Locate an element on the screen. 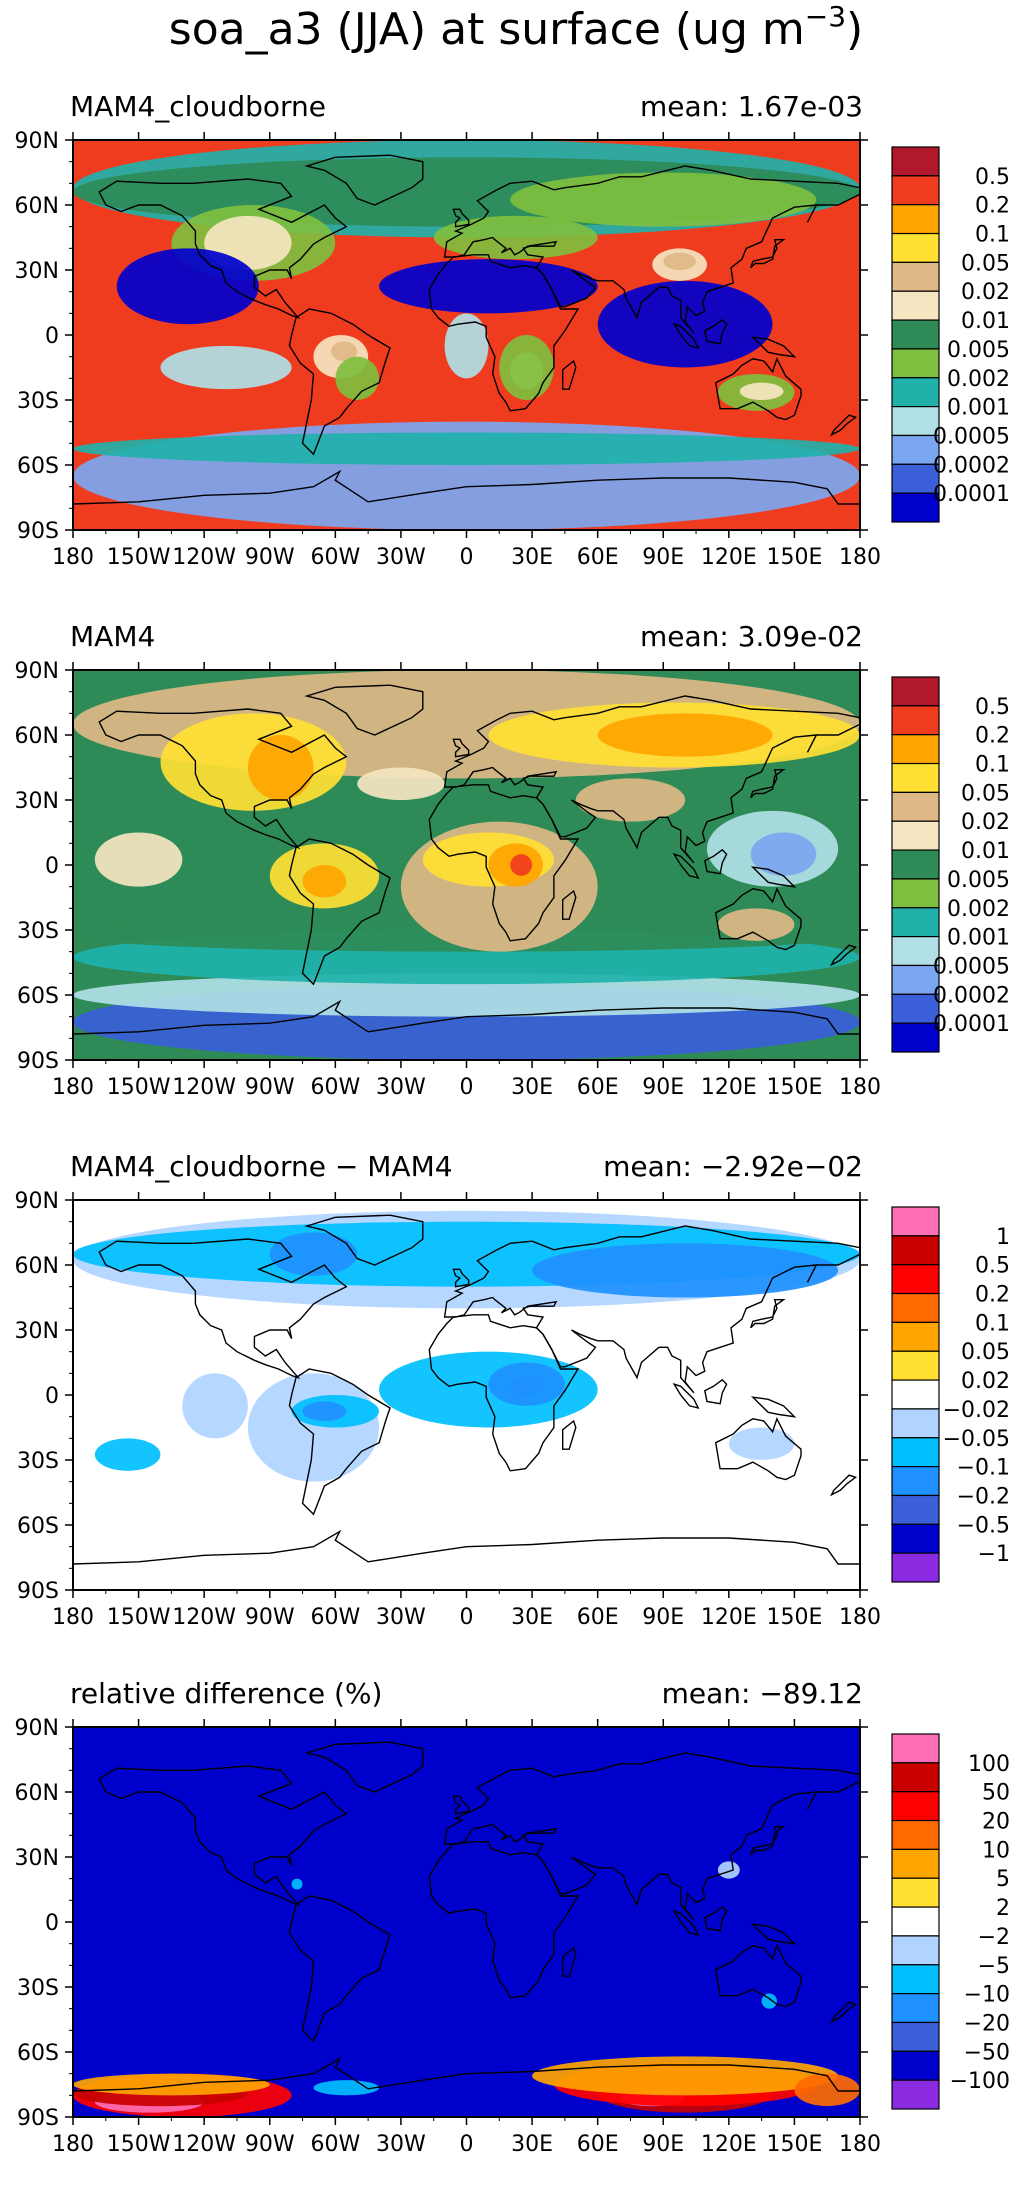  coastline-eurasia is located at coordinates (651, 1309).